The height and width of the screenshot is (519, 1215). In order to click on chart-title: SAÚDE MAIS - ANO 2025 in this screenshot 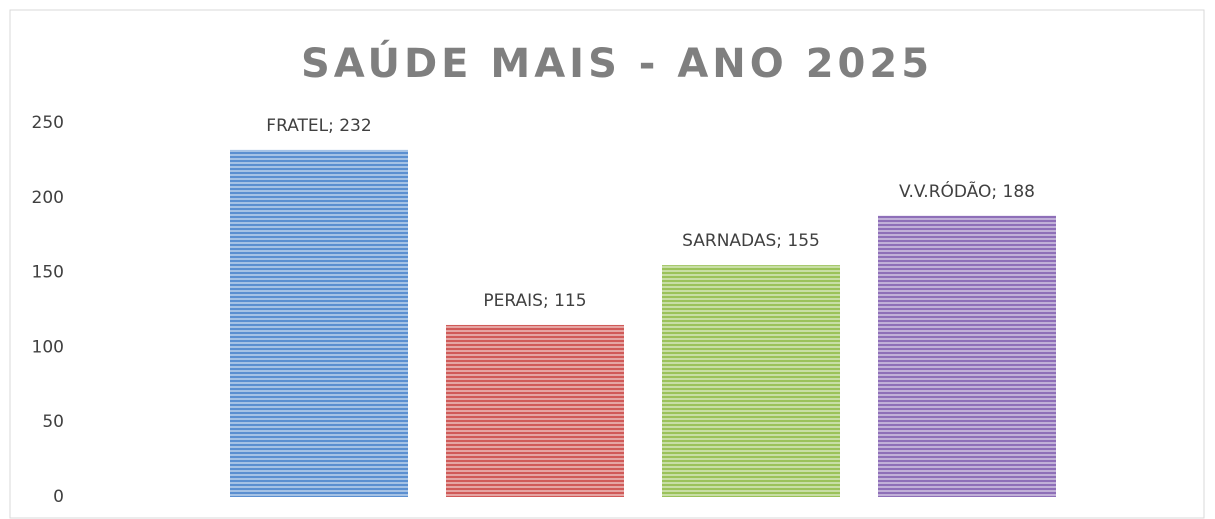, I will do `click(617, 63)`.